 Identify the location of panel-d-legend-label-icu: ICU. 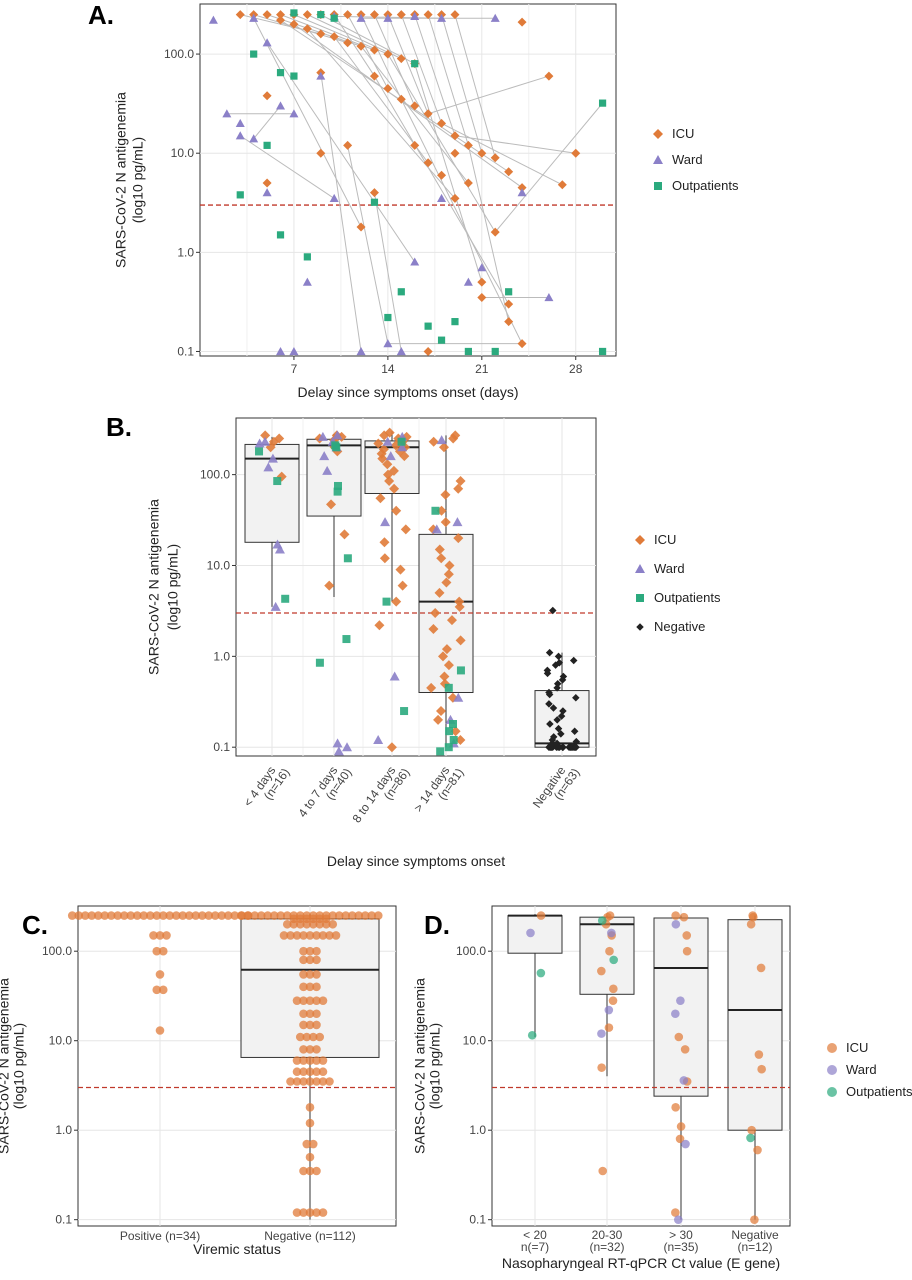
(857, 1047).